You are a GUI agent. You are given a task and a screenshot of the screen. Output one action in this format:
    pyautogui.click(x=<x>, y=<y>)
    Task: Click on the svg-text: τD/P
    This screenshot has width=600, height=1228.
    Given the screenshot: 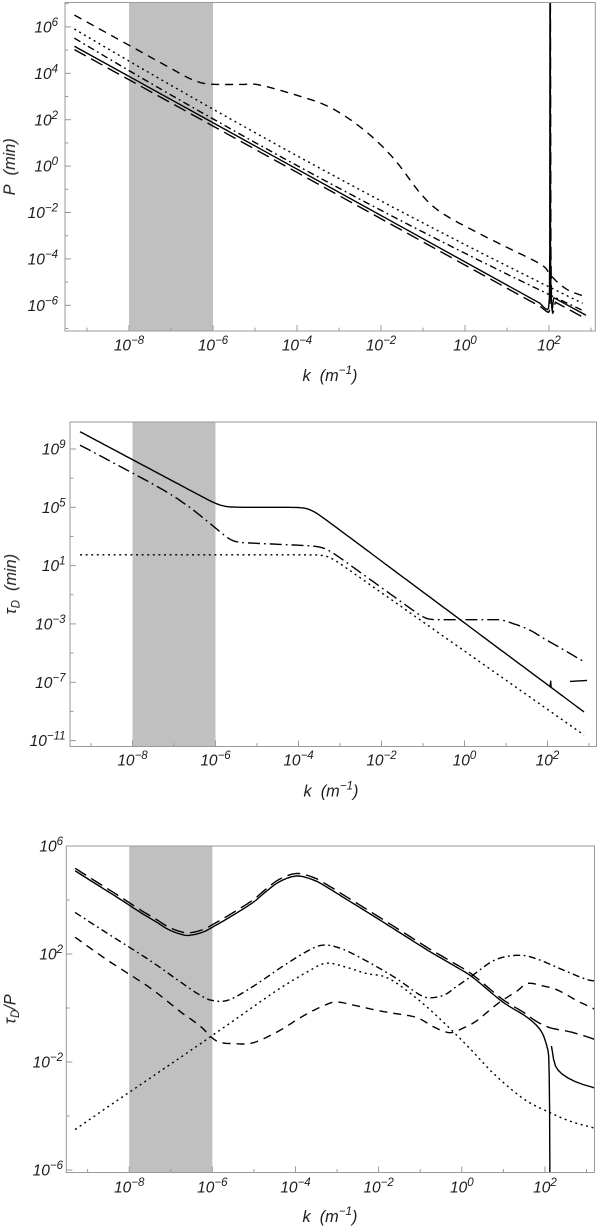 What is the action you would take?
    pyautogui.click(x=12, y=1009)
    